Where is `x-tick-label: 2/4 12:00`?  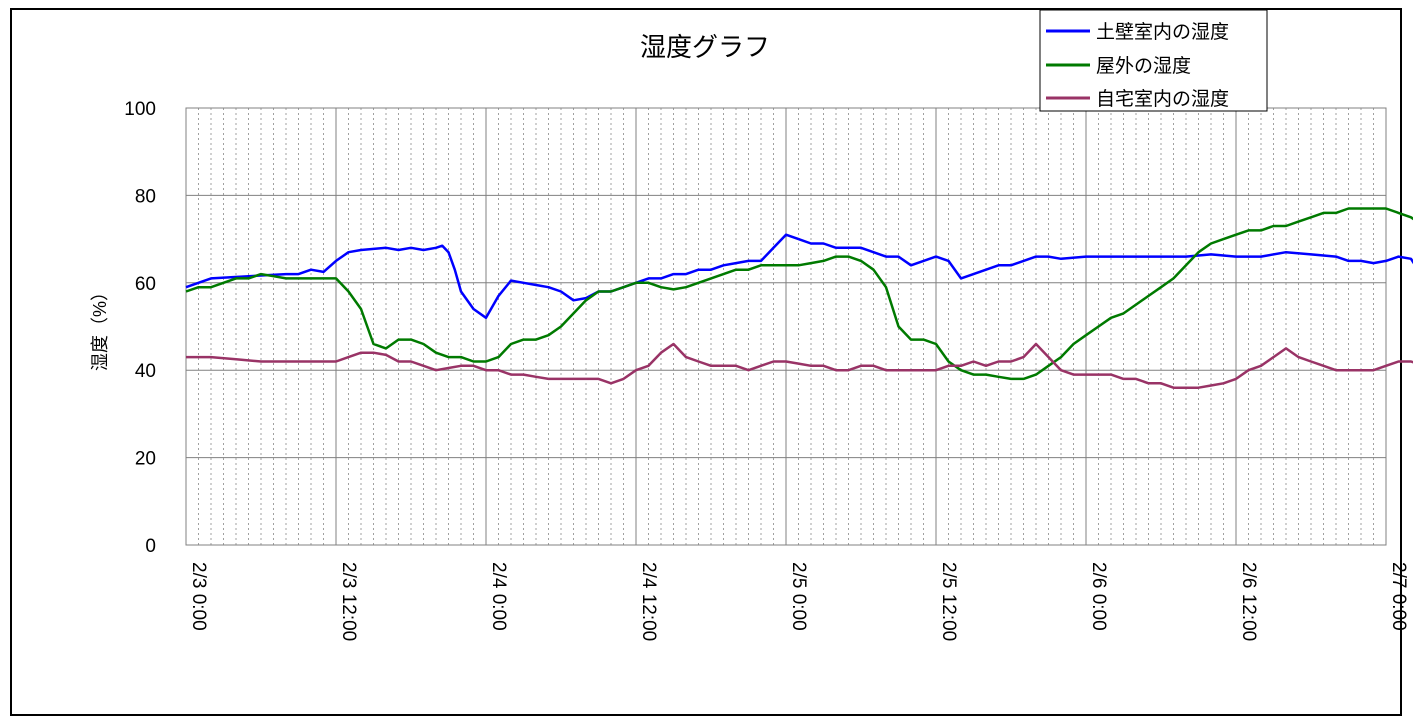 x-tick-label: 2/4 12:00 is located at coordinates (648, 601).